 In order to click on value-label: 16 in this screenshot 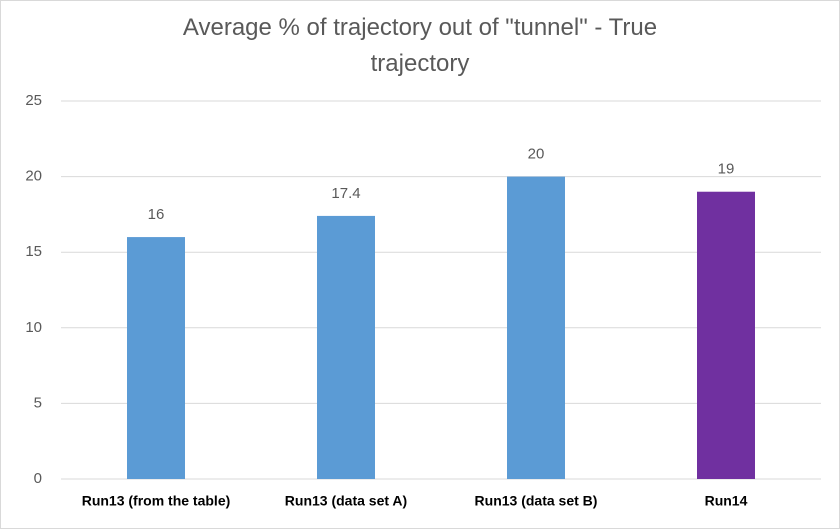, I will do `click(156, 214)`.